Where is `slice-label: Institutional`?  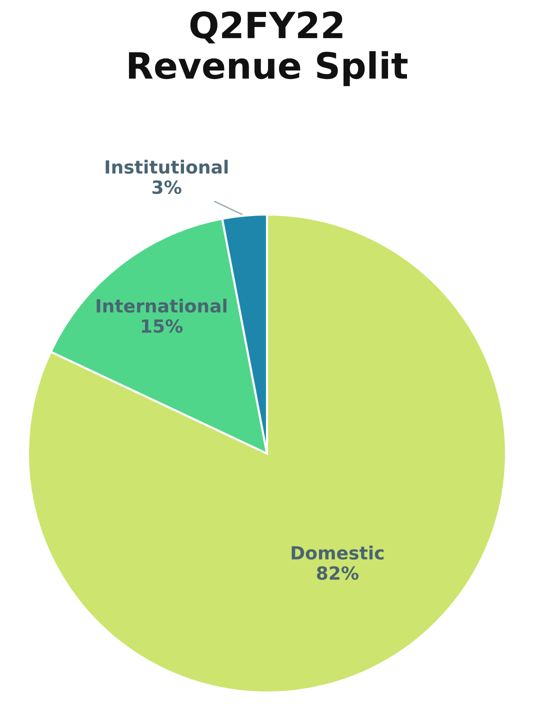
slice-label: Institutional is located at coordinates (167, 167).